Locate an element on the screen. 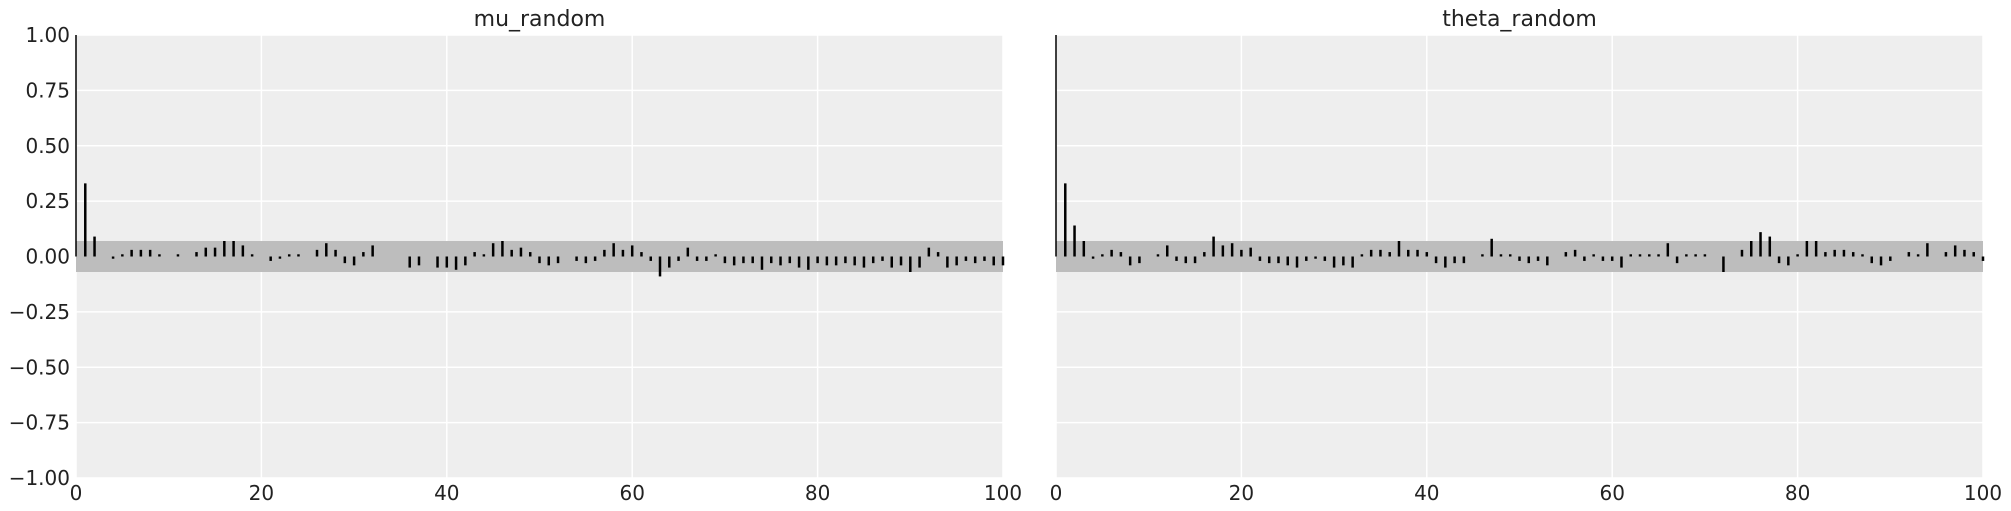  chart-title: mu_random is located at coordinates (540, 19).